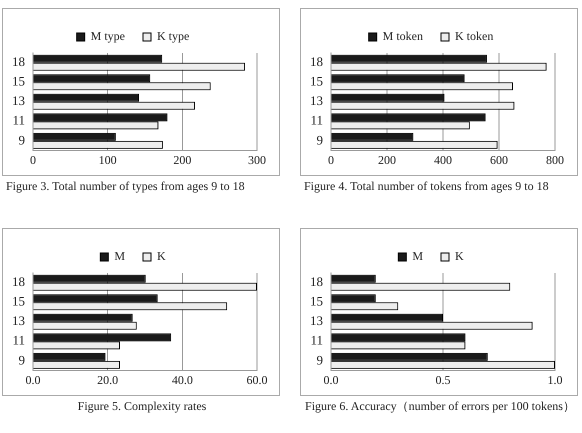  I want to click on x-tick-label: 600, so click(499, 159).